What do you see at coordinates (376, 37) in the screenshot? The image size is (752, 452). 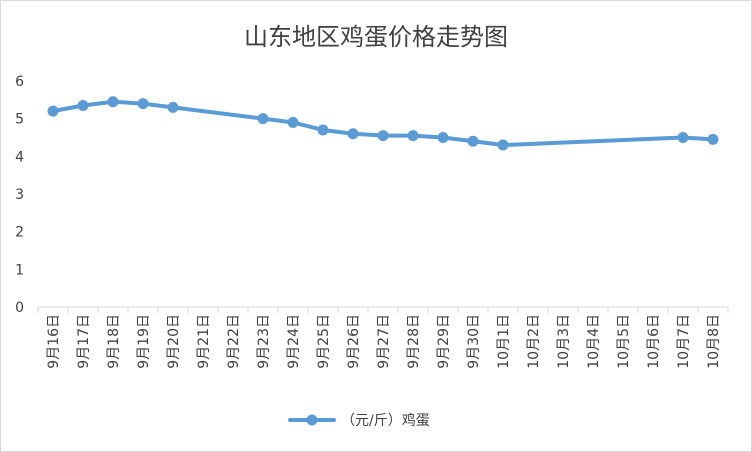 I see `chart-title: 山东地区鸡蛋价格走势图` at bounding box center [376, 37].